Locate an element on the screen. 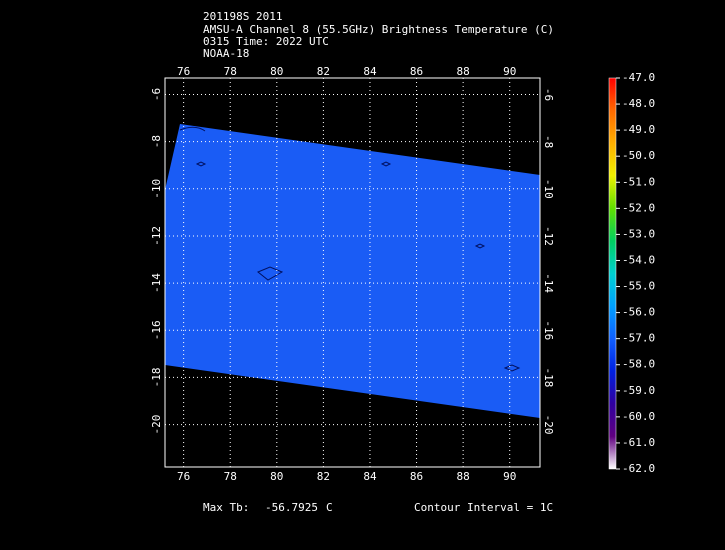 The width and height of the screenshot is (725, 550). colorbar-label: -52.0 is located at coordinates (638, 207).